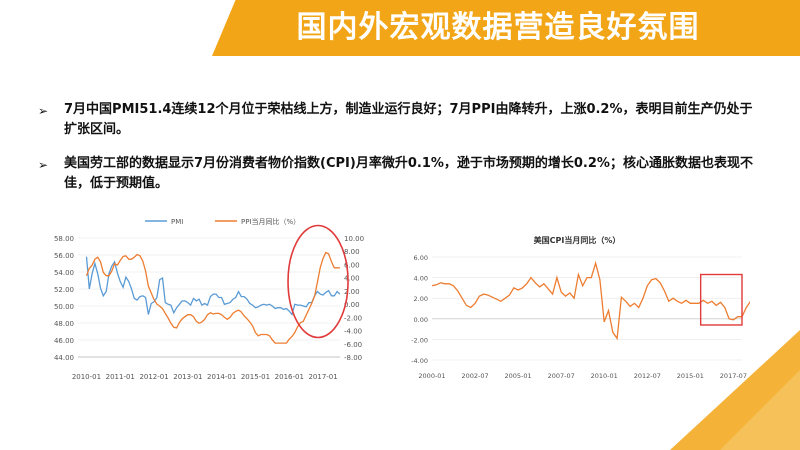 This screenshot has width=800, height=450. Describe the element at coordinates (177, 222) in the screenshot. I see `legend-label: PMI` at that location.